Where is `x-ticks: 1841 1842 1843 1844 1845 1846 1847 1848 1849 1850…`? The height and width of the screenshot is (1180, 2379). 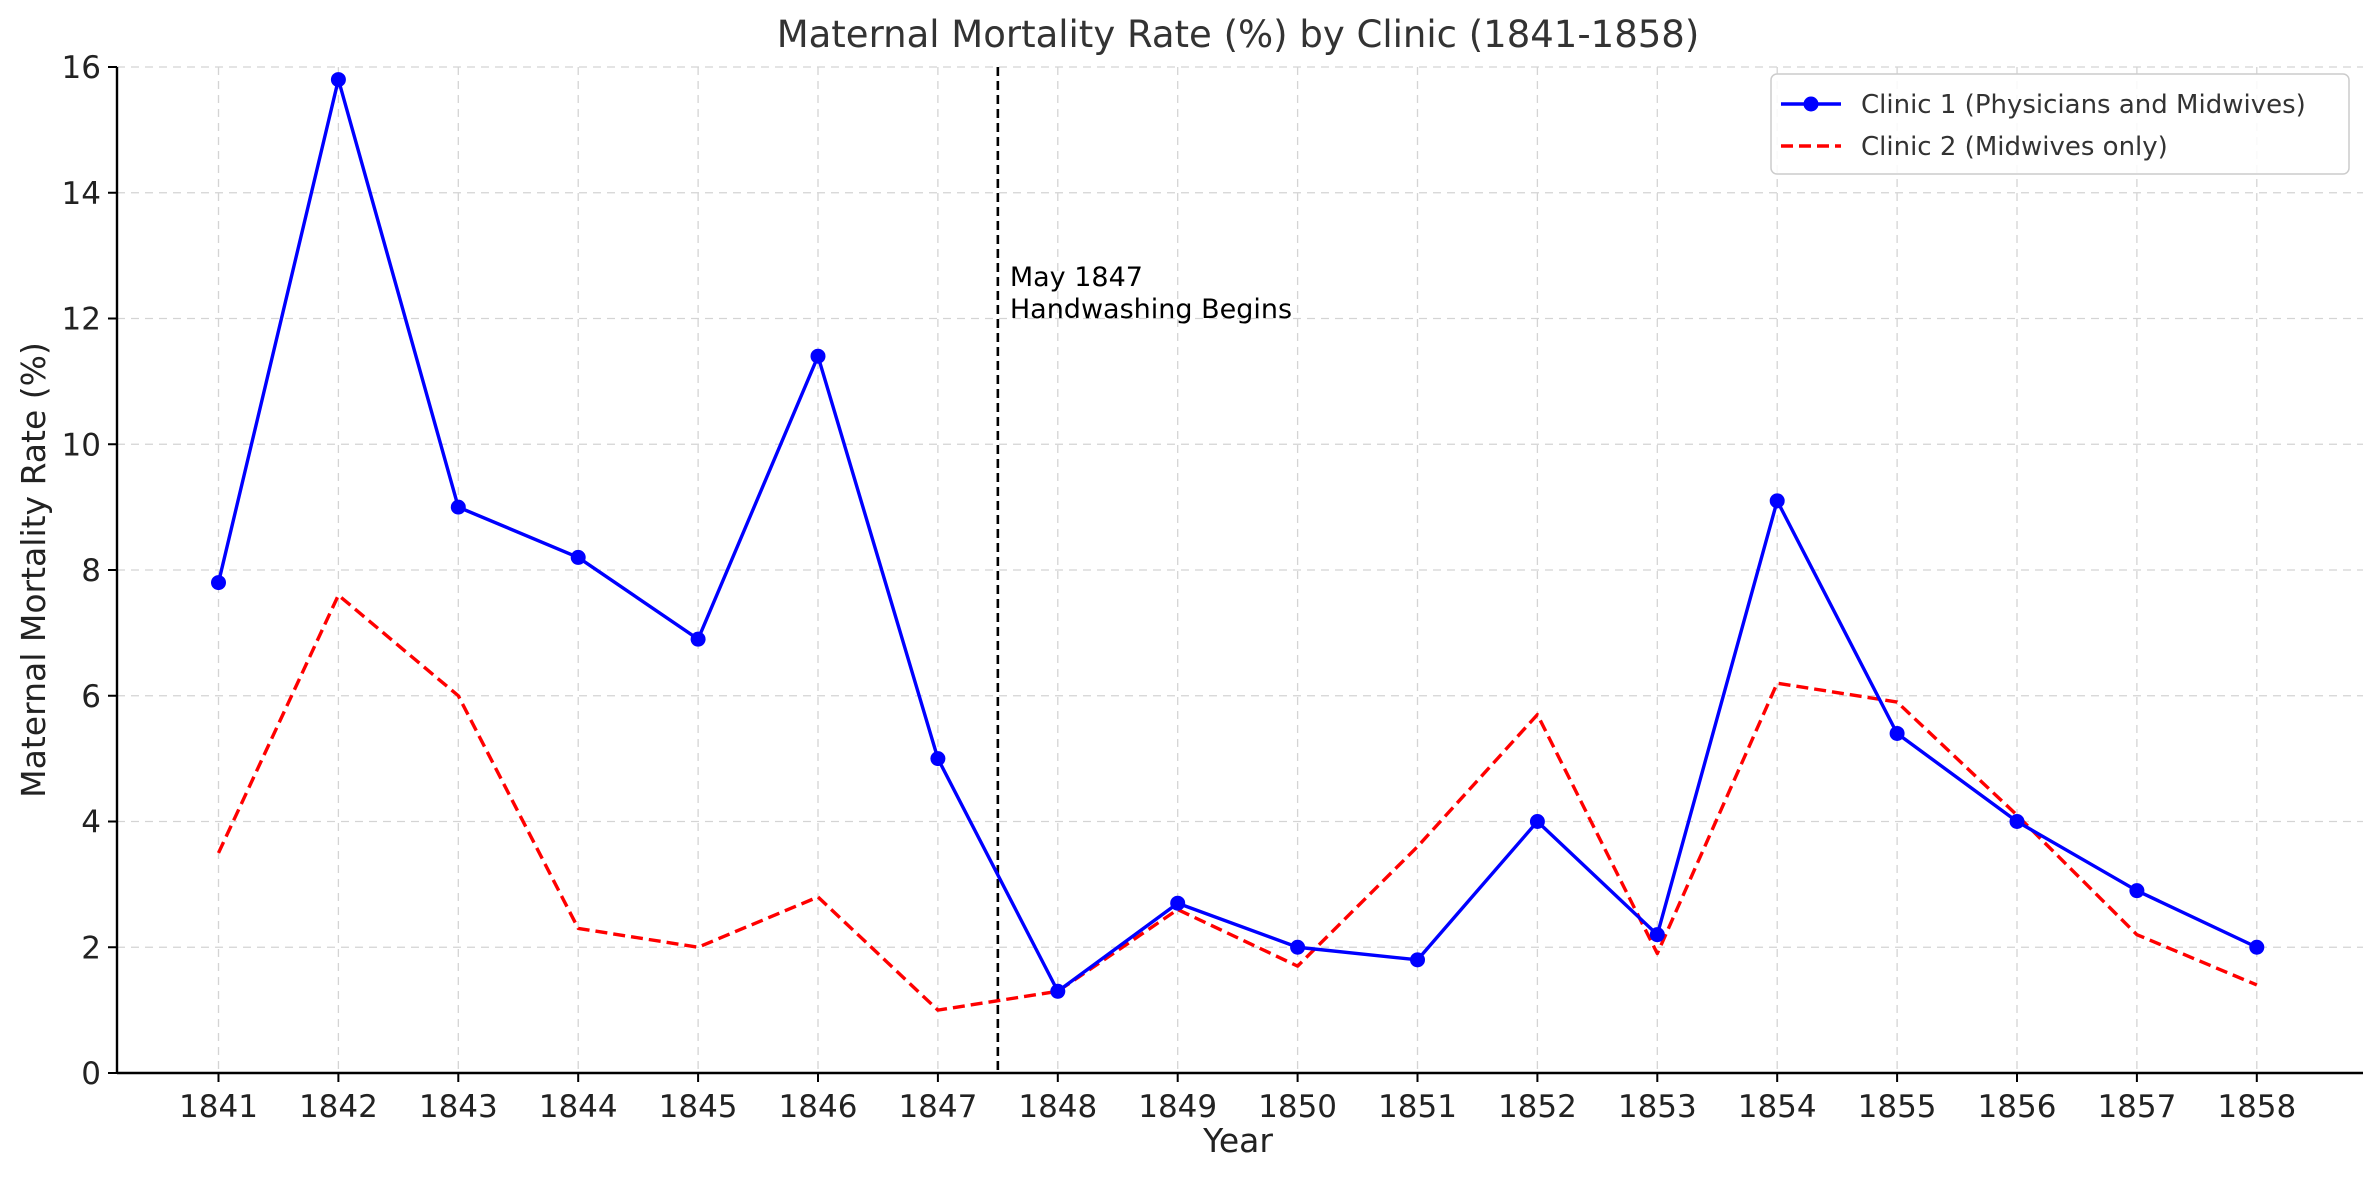 x-ticks: 1841 1842 1843 1844 1845 1846 1847 1848 1849 1850… is located at coordinates (1237, 1099).